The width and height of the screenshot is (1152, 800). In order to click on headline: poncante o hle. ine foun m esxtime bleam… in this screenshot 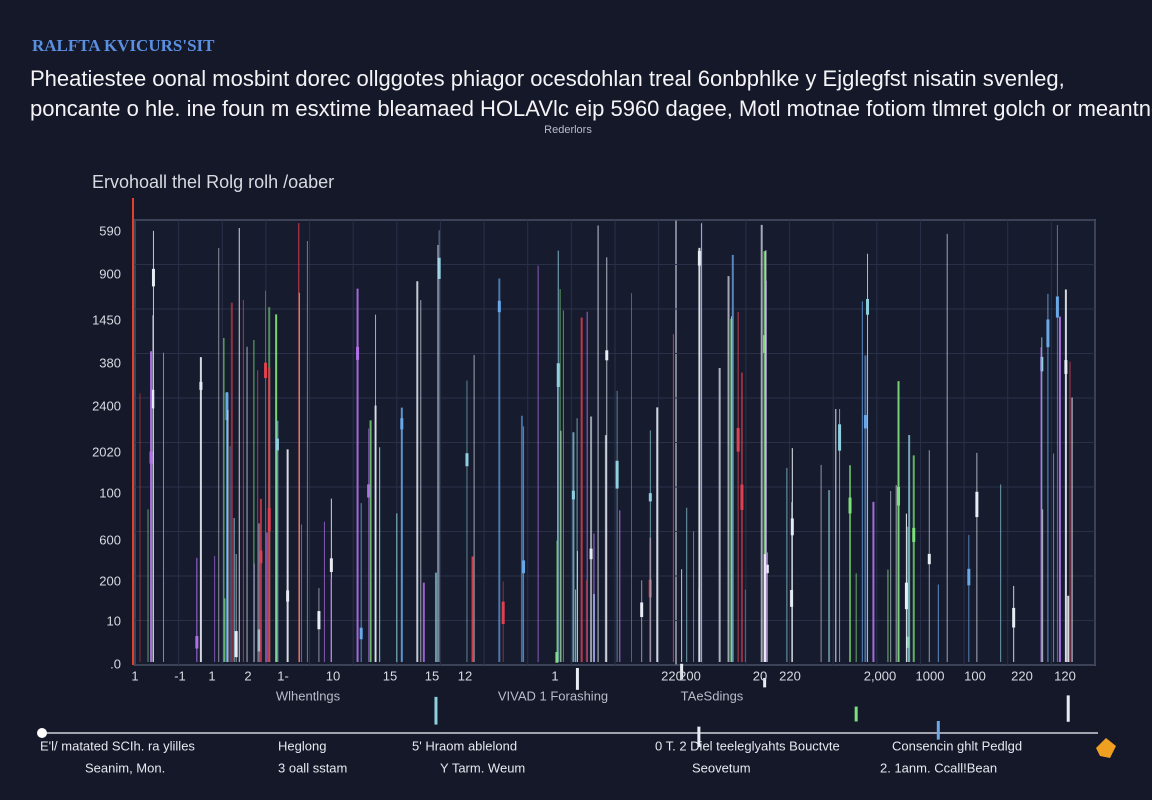, I will do `click(591, 108)`.